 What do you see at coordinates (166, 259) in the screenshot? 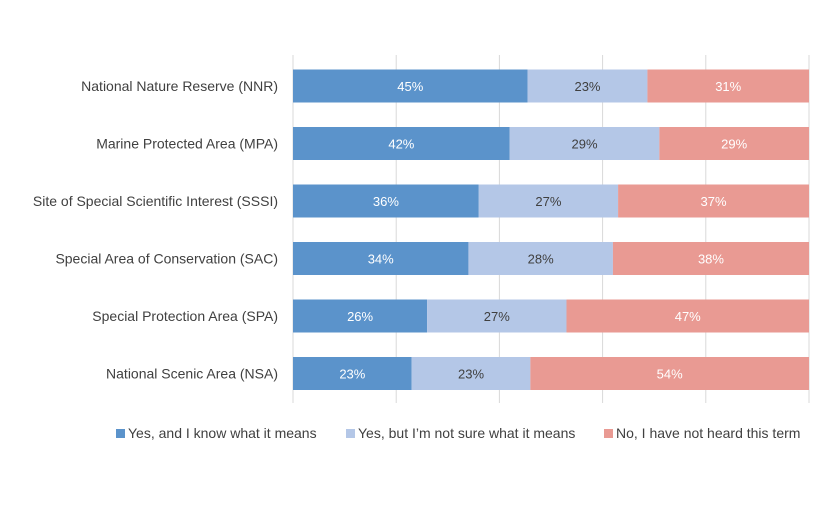
I see `category-label: Special Area of Conservation (SAC)` at bounding box center [166, 259].